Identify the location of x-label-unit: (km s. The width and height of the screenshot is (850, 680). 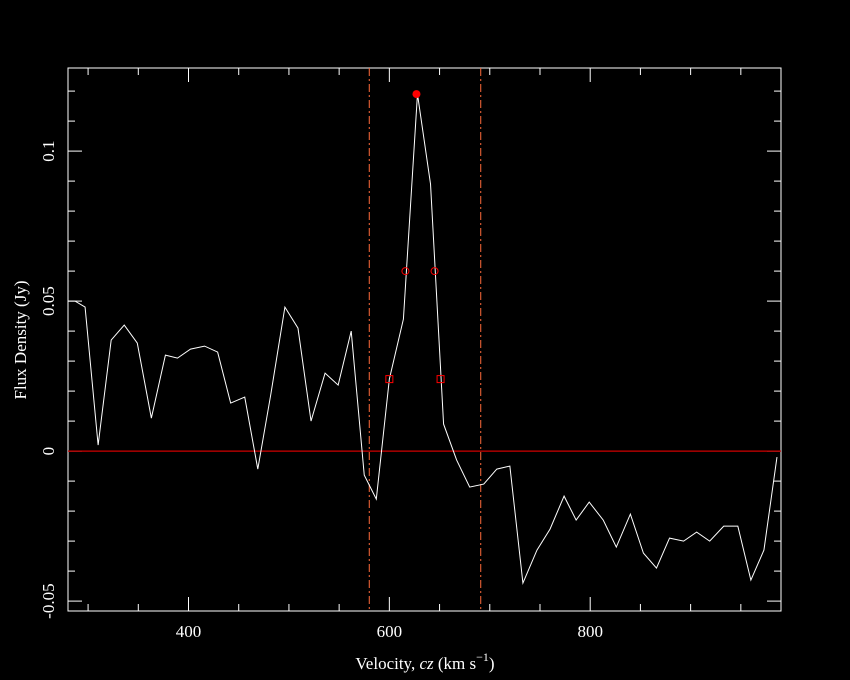
(455, 663).